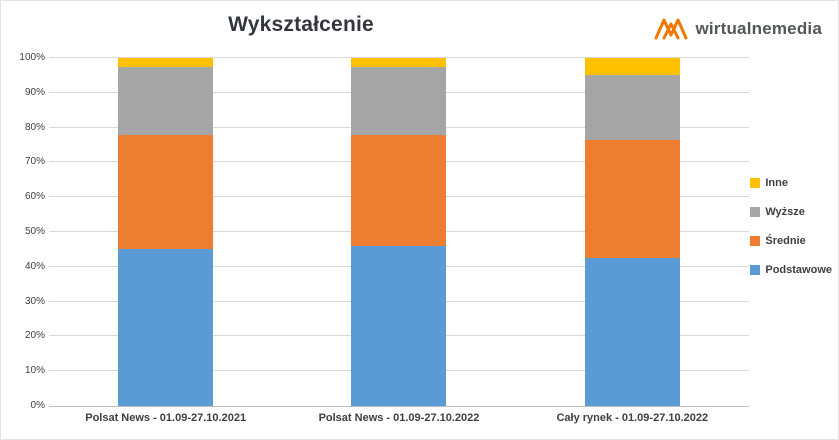 The image size is (839, 440). Describe the element at coordinates (34, 162) in the screenshot. I see `y-tick-label: 70%` at that location.